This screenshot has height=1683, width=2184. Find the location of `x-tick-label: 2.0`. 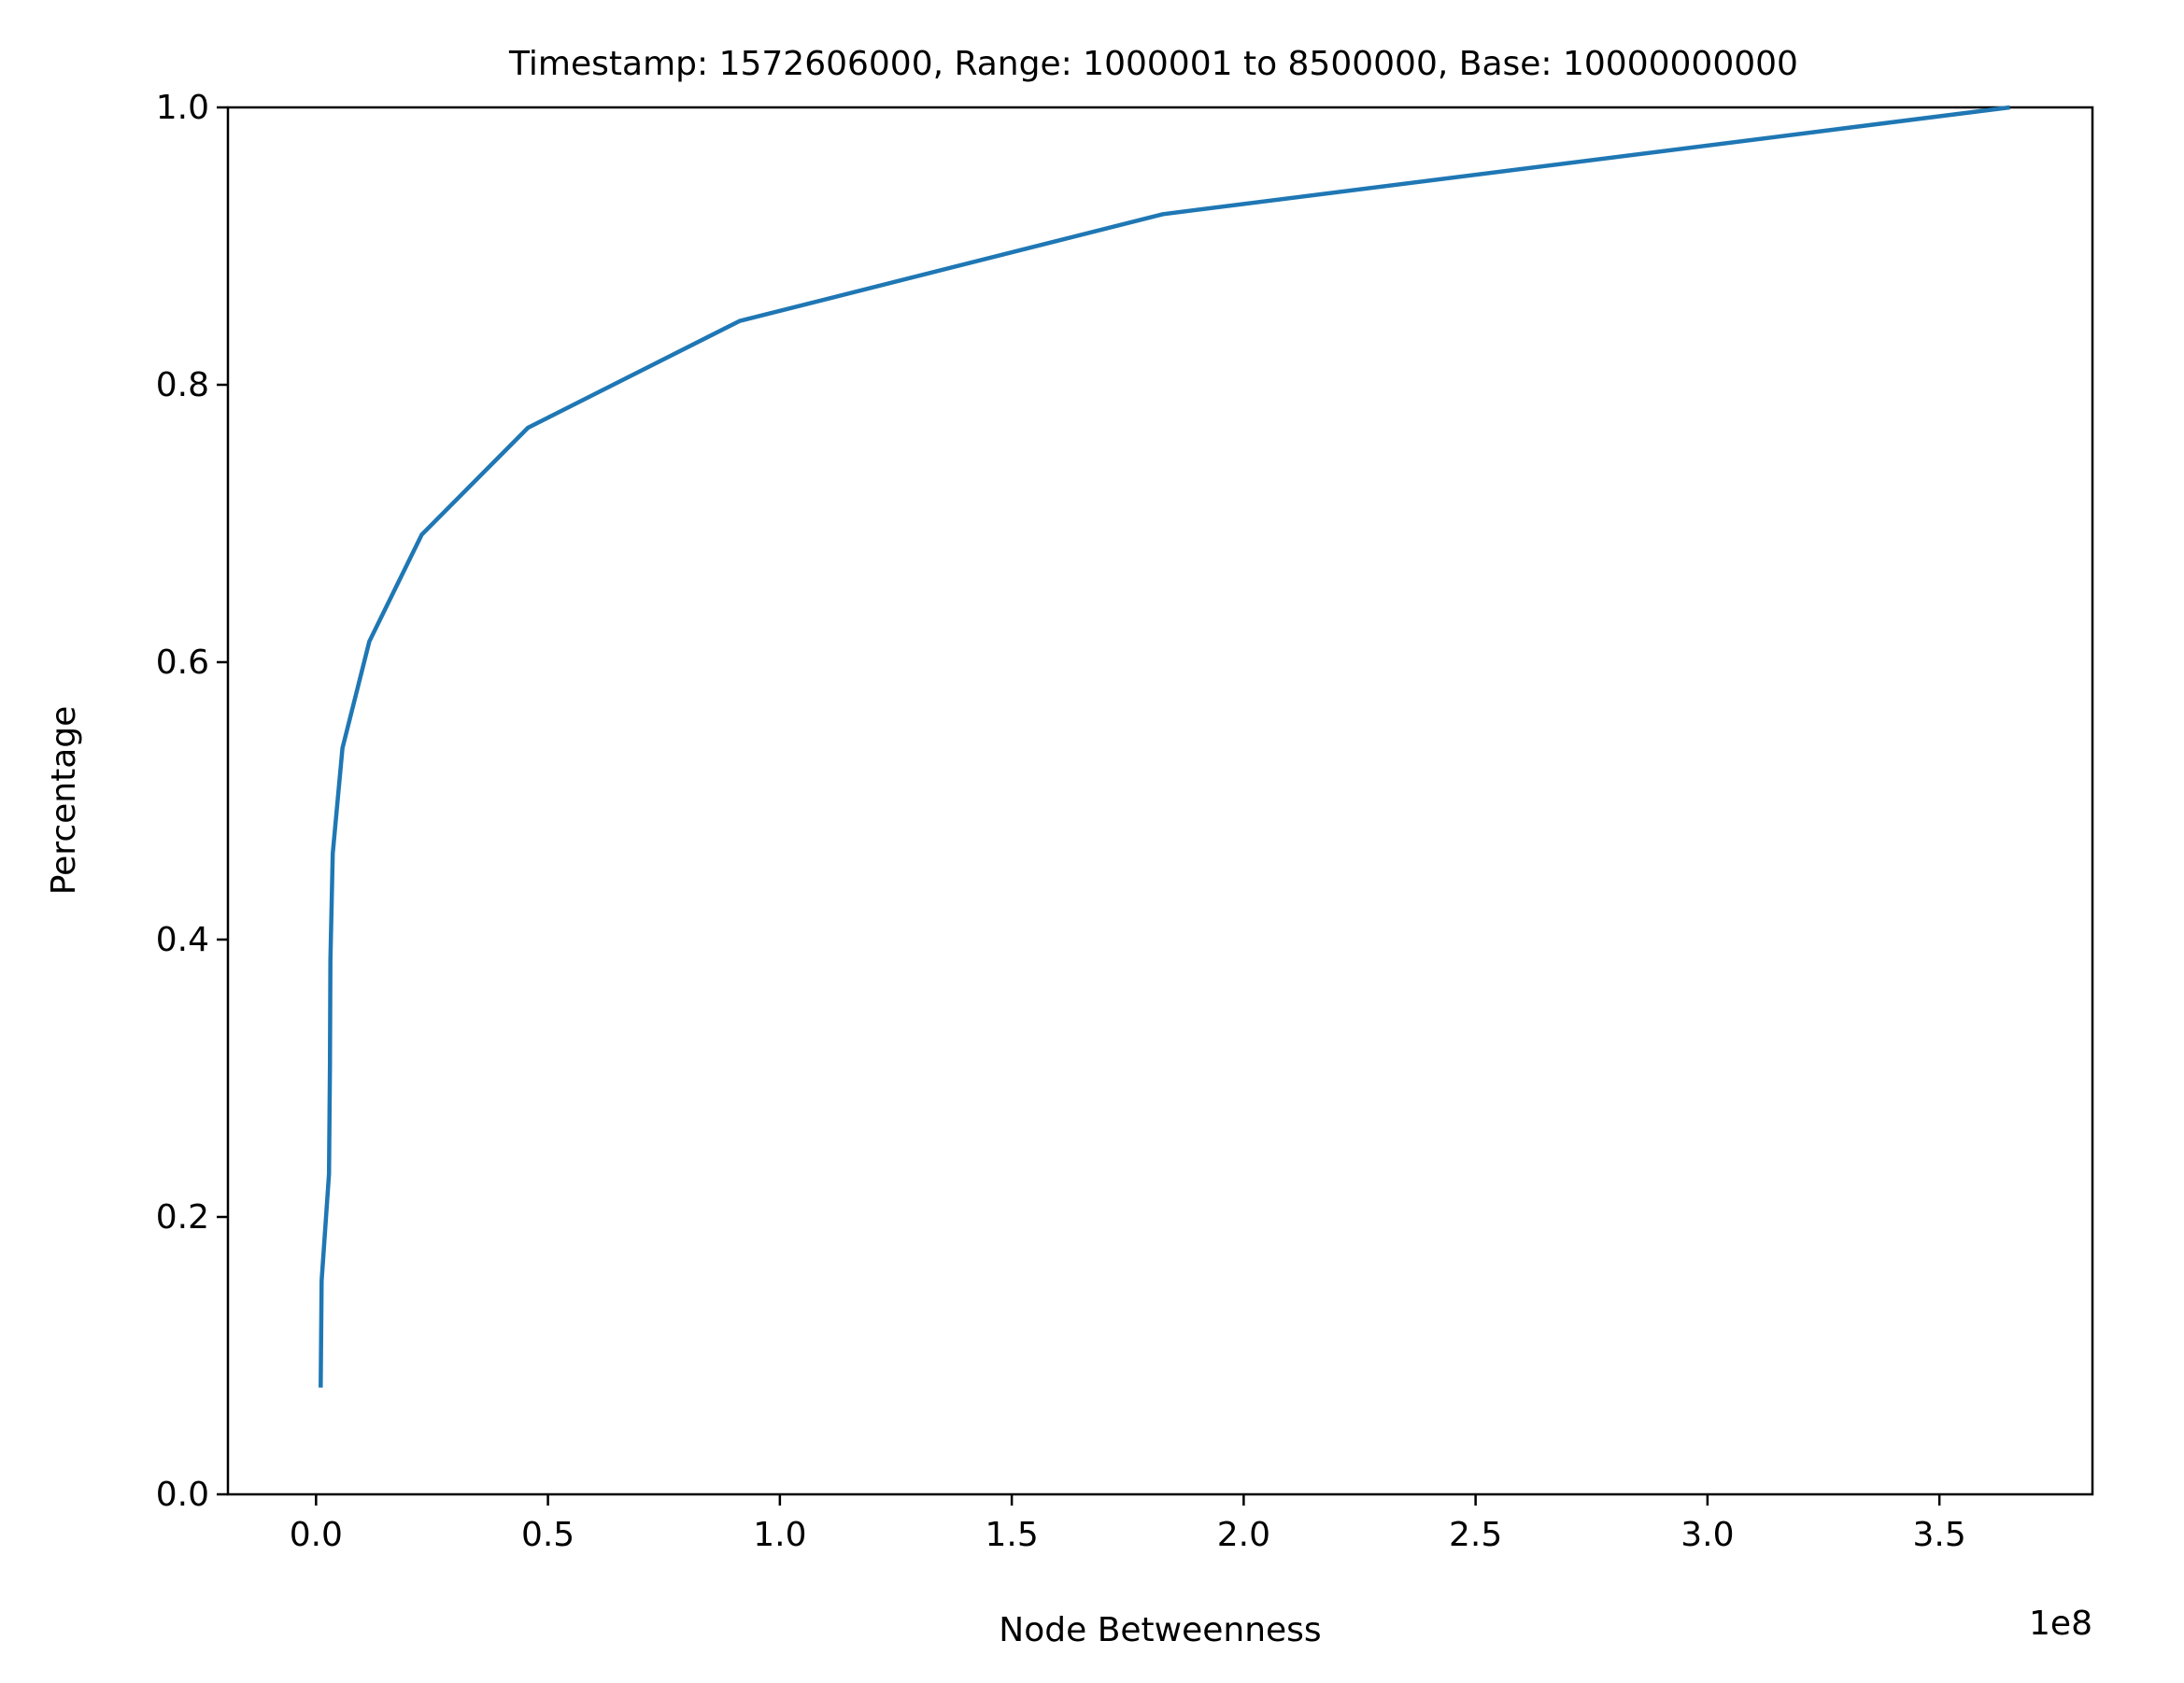

x-tick-label: 2.0 is located at coordinates (1243, 1535).